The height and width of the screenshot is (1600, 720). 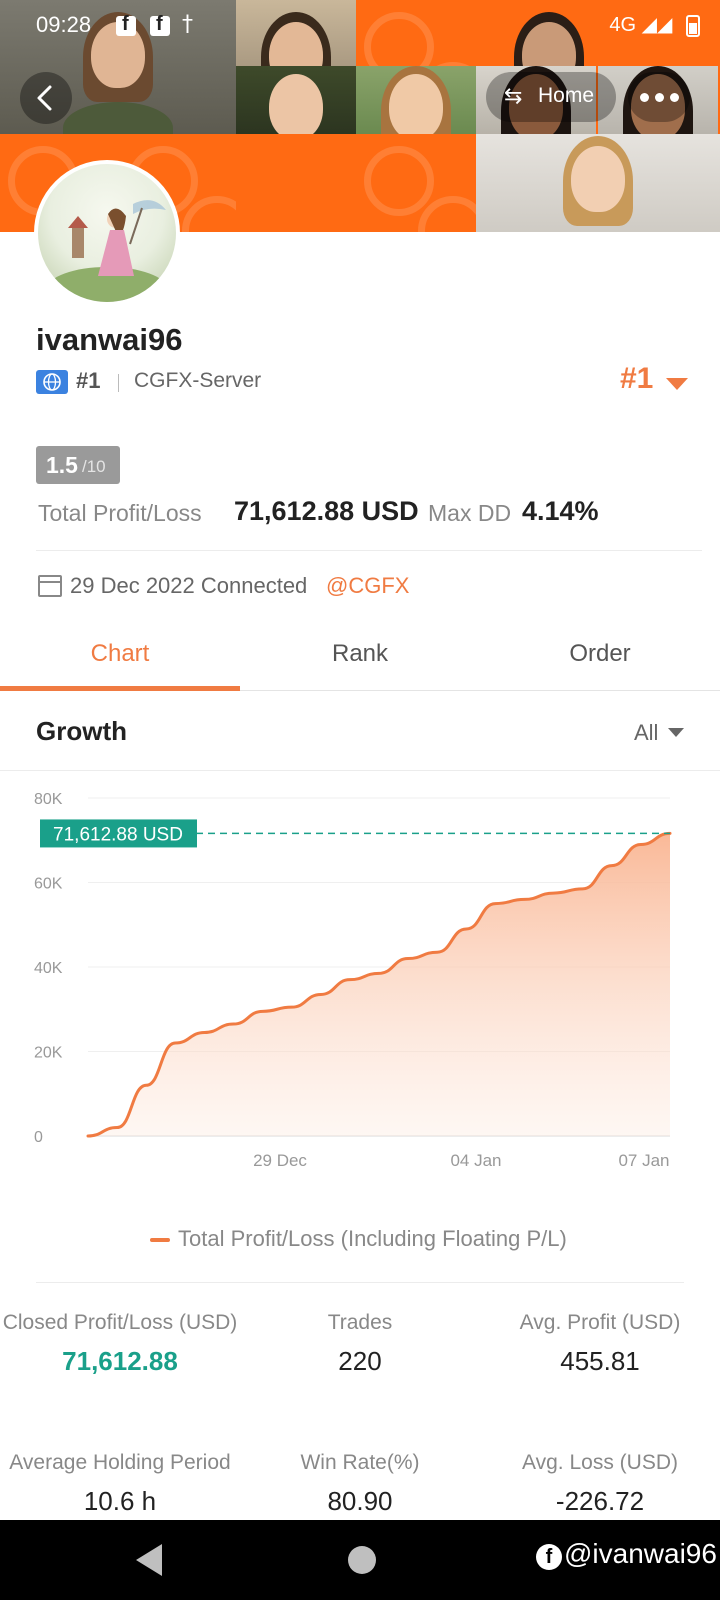 I want to click on tab-order: Order, so click(x=600, y=653).